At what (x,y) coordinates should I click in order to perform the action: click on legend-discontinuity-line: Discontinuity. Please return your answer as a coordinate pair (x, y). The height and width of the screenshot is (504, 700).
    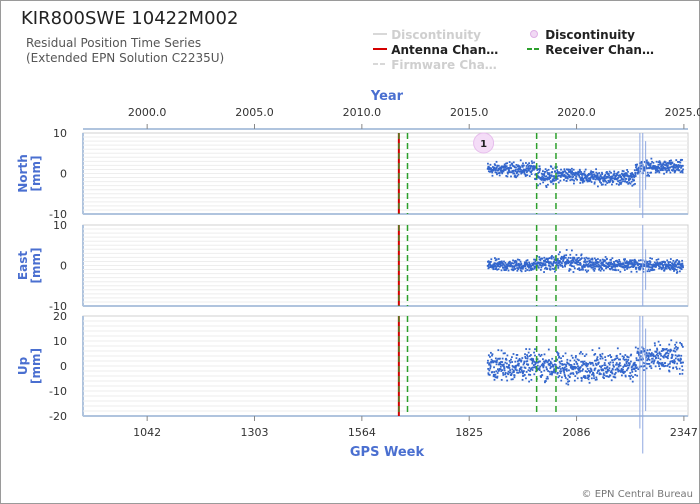
    Looking at the image, I should click on (427, 33).